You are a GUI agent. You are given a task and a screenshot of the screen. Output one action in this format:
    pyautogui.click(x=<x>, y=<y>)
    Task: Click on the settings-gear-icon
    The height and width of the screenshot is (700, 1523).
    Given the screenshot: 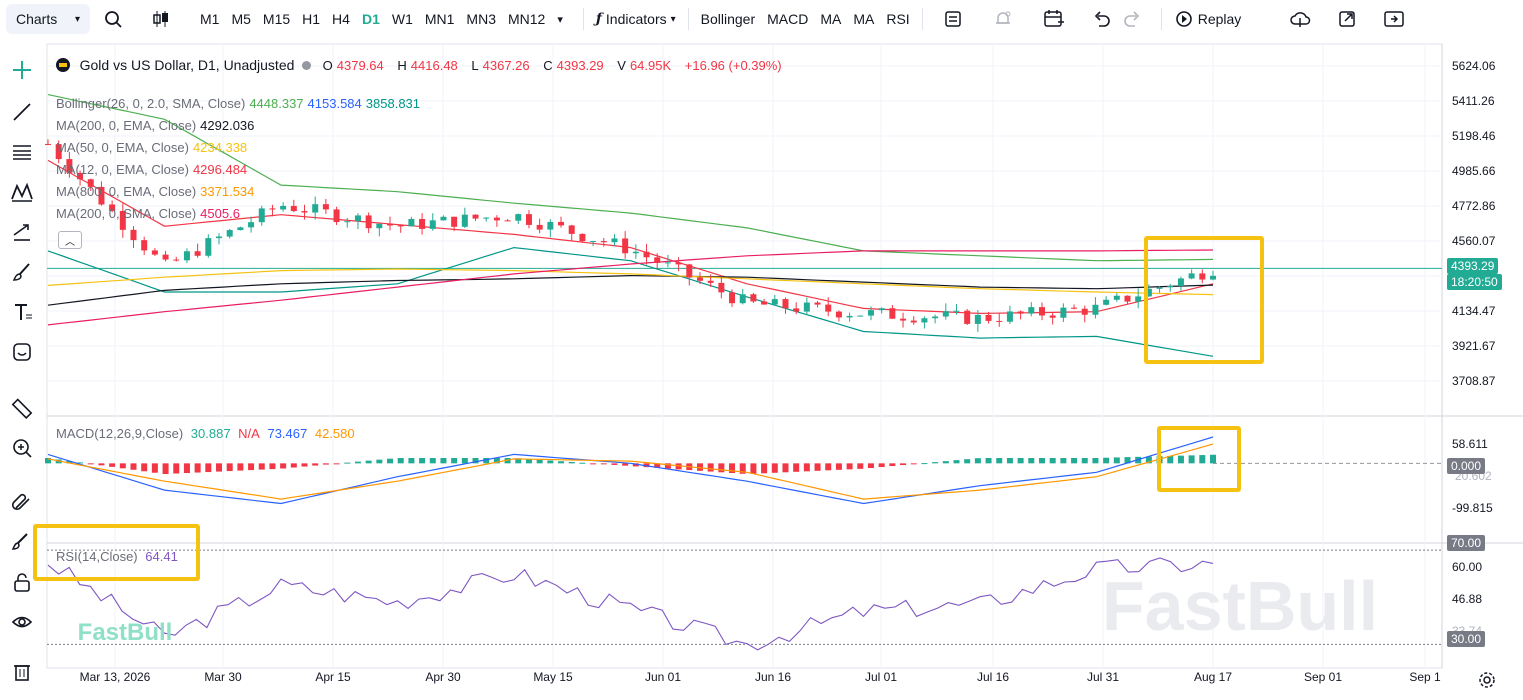 What is the action you would take?
    pyautogui.click(x=1487, y=682)
    